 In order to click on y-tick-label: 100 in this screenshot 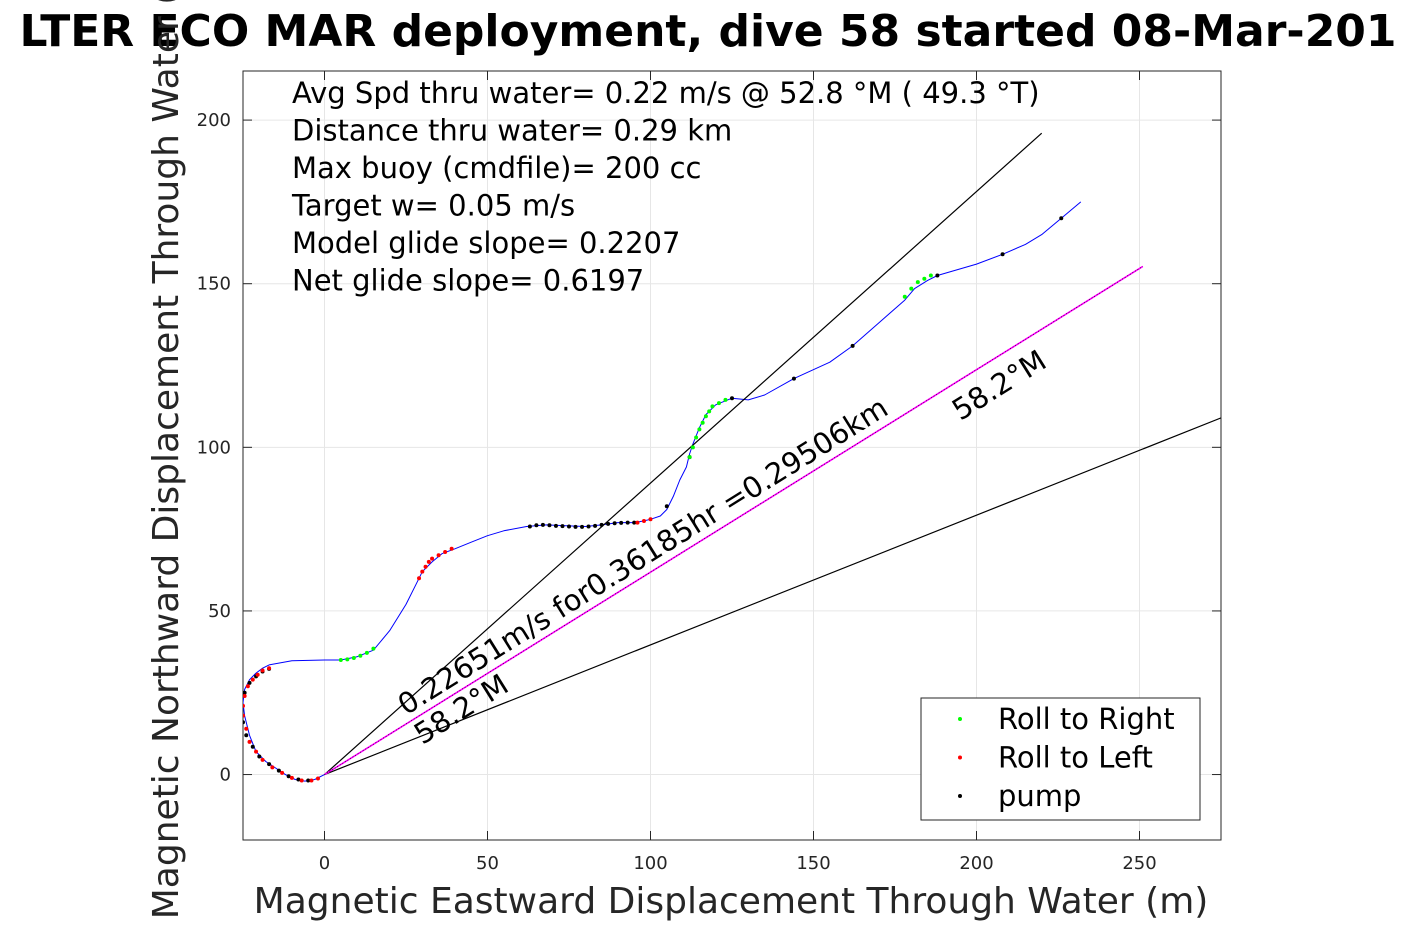, I will do `click(214, 447)`.